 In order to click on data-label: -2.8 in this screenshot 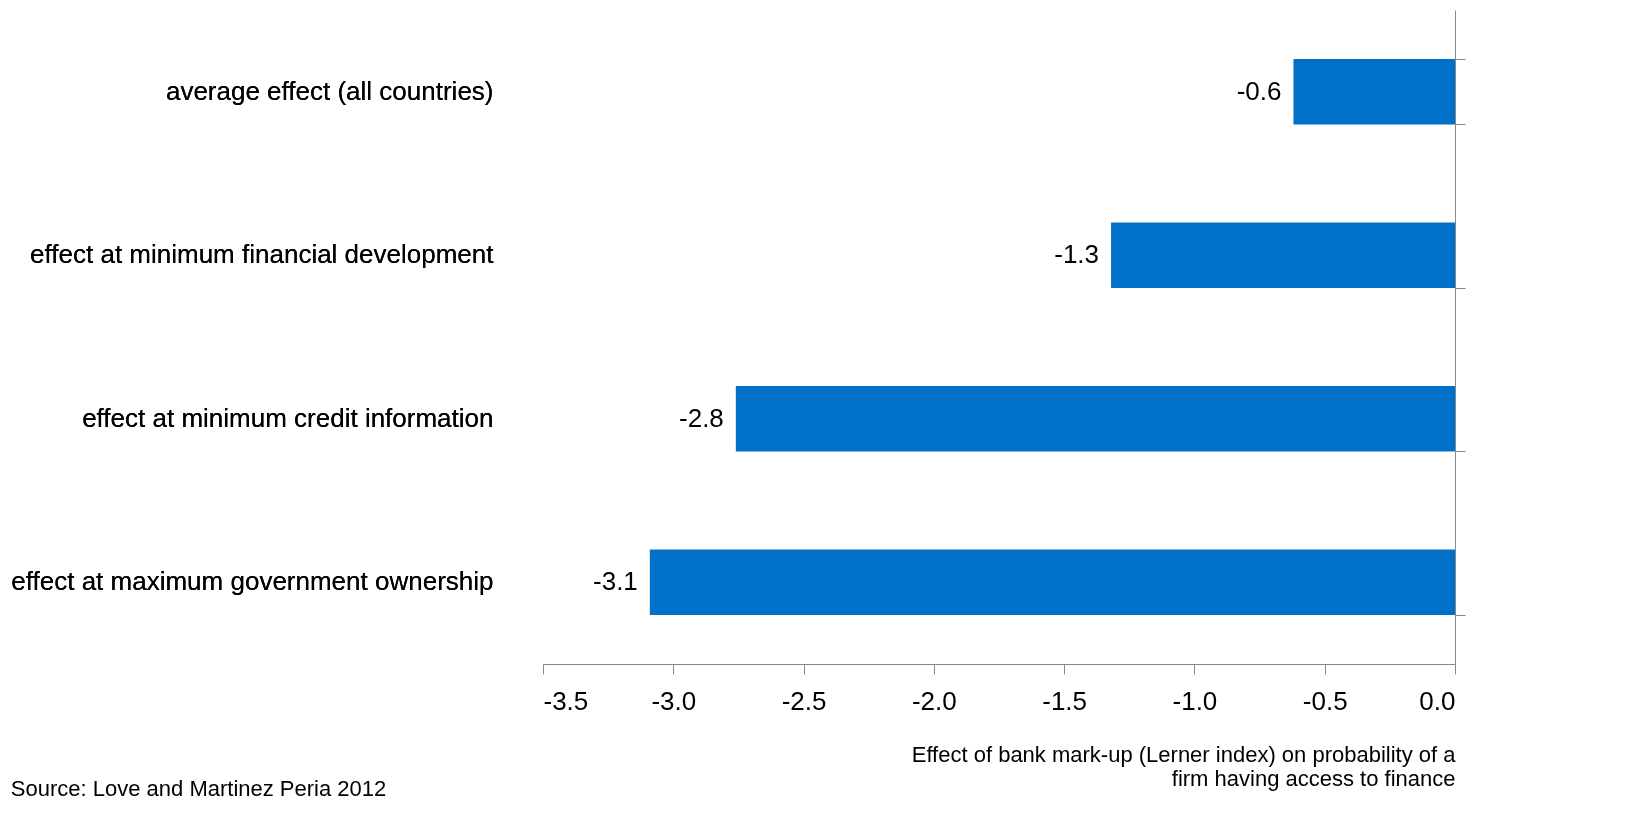, I will do `click(701, 417)`.